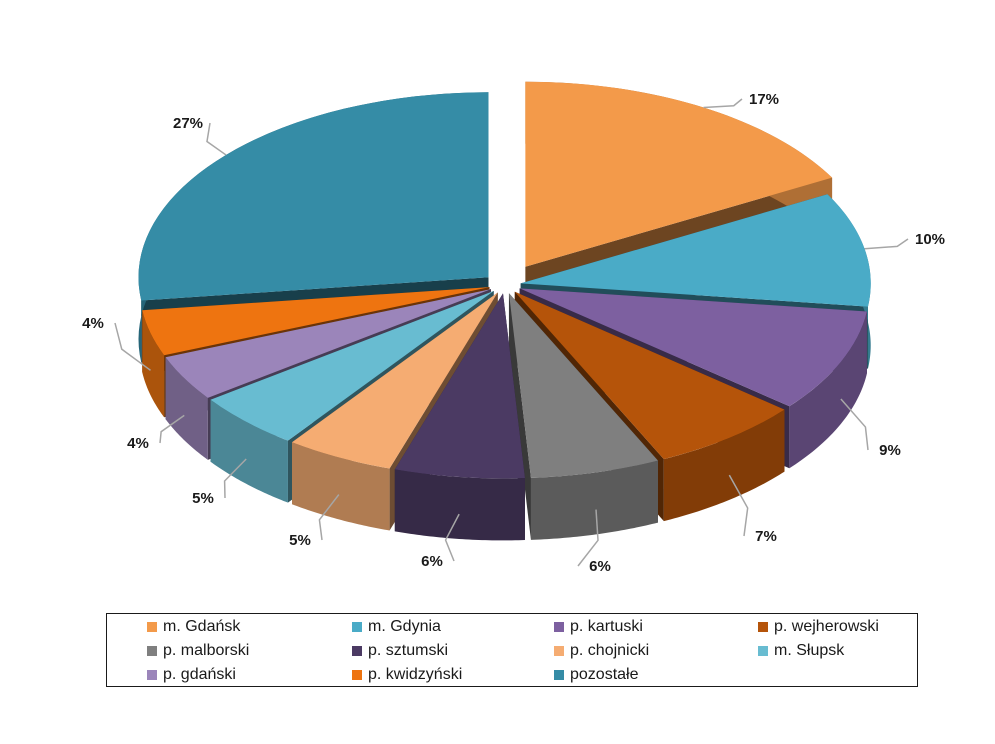 This screenshot has width=995, height=744. What do you see at coordinates (206, 650) in the screenshot?
I see `legend-label: p. malborski` at bounding box center [206, 650].